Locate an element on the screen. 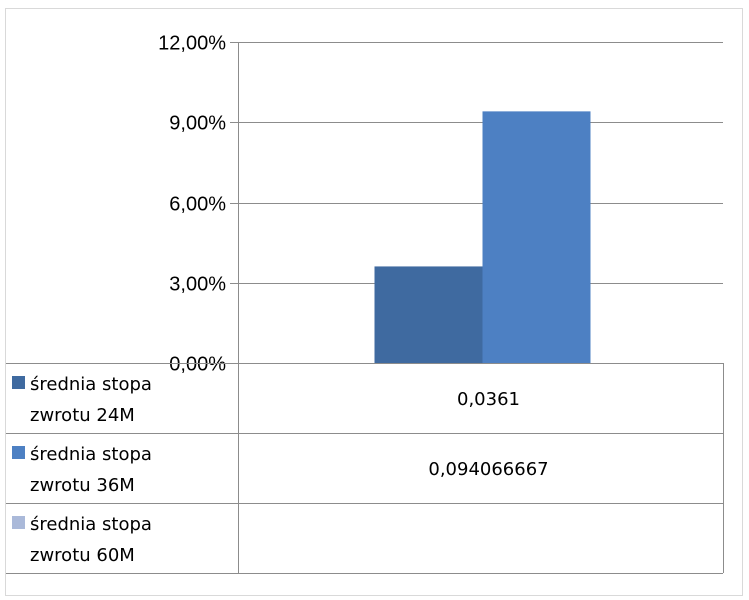 Image resolution: width=749 pixels, height=600 pixels. bars is located at coordinates (482, 237).